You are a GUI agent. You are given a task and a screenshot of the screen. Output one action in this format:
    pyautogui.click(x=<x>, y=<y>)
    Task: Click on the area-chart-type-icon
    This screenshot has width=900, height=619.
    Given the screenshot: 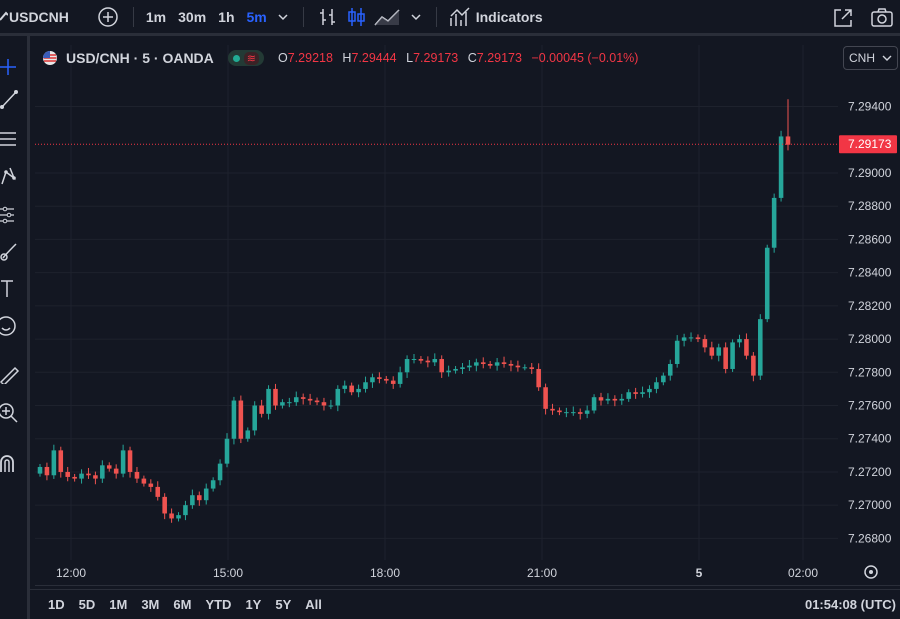 What is the action you would take?
    pyautogui.click(x=387, y=17)
    